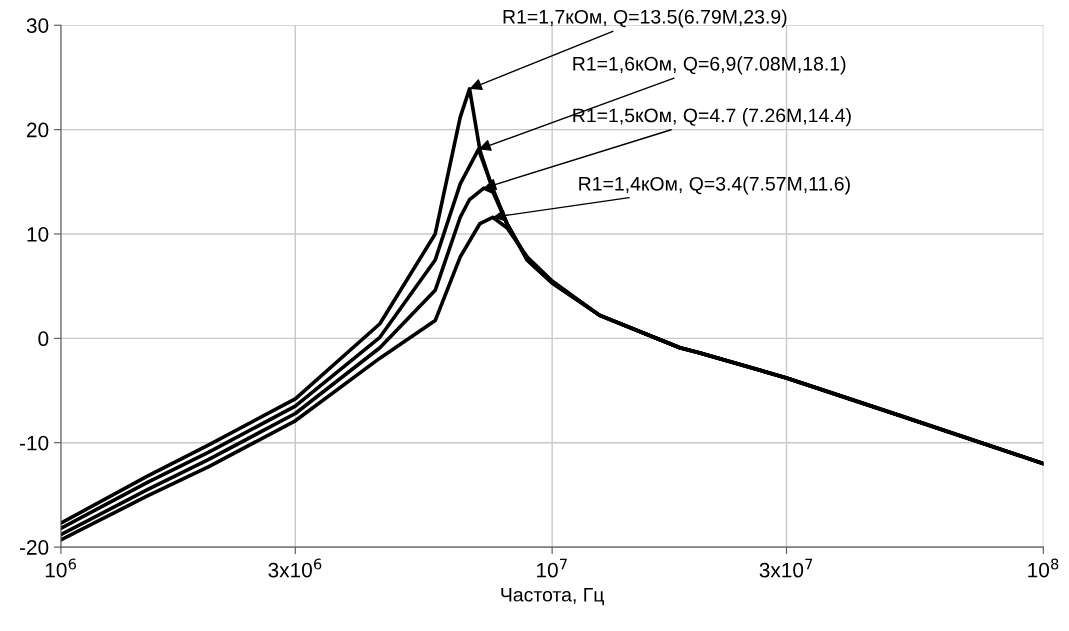  Describe the element at coordinates (38, 130) in the screenshot. I see `y-tick-label: 20` at that location.